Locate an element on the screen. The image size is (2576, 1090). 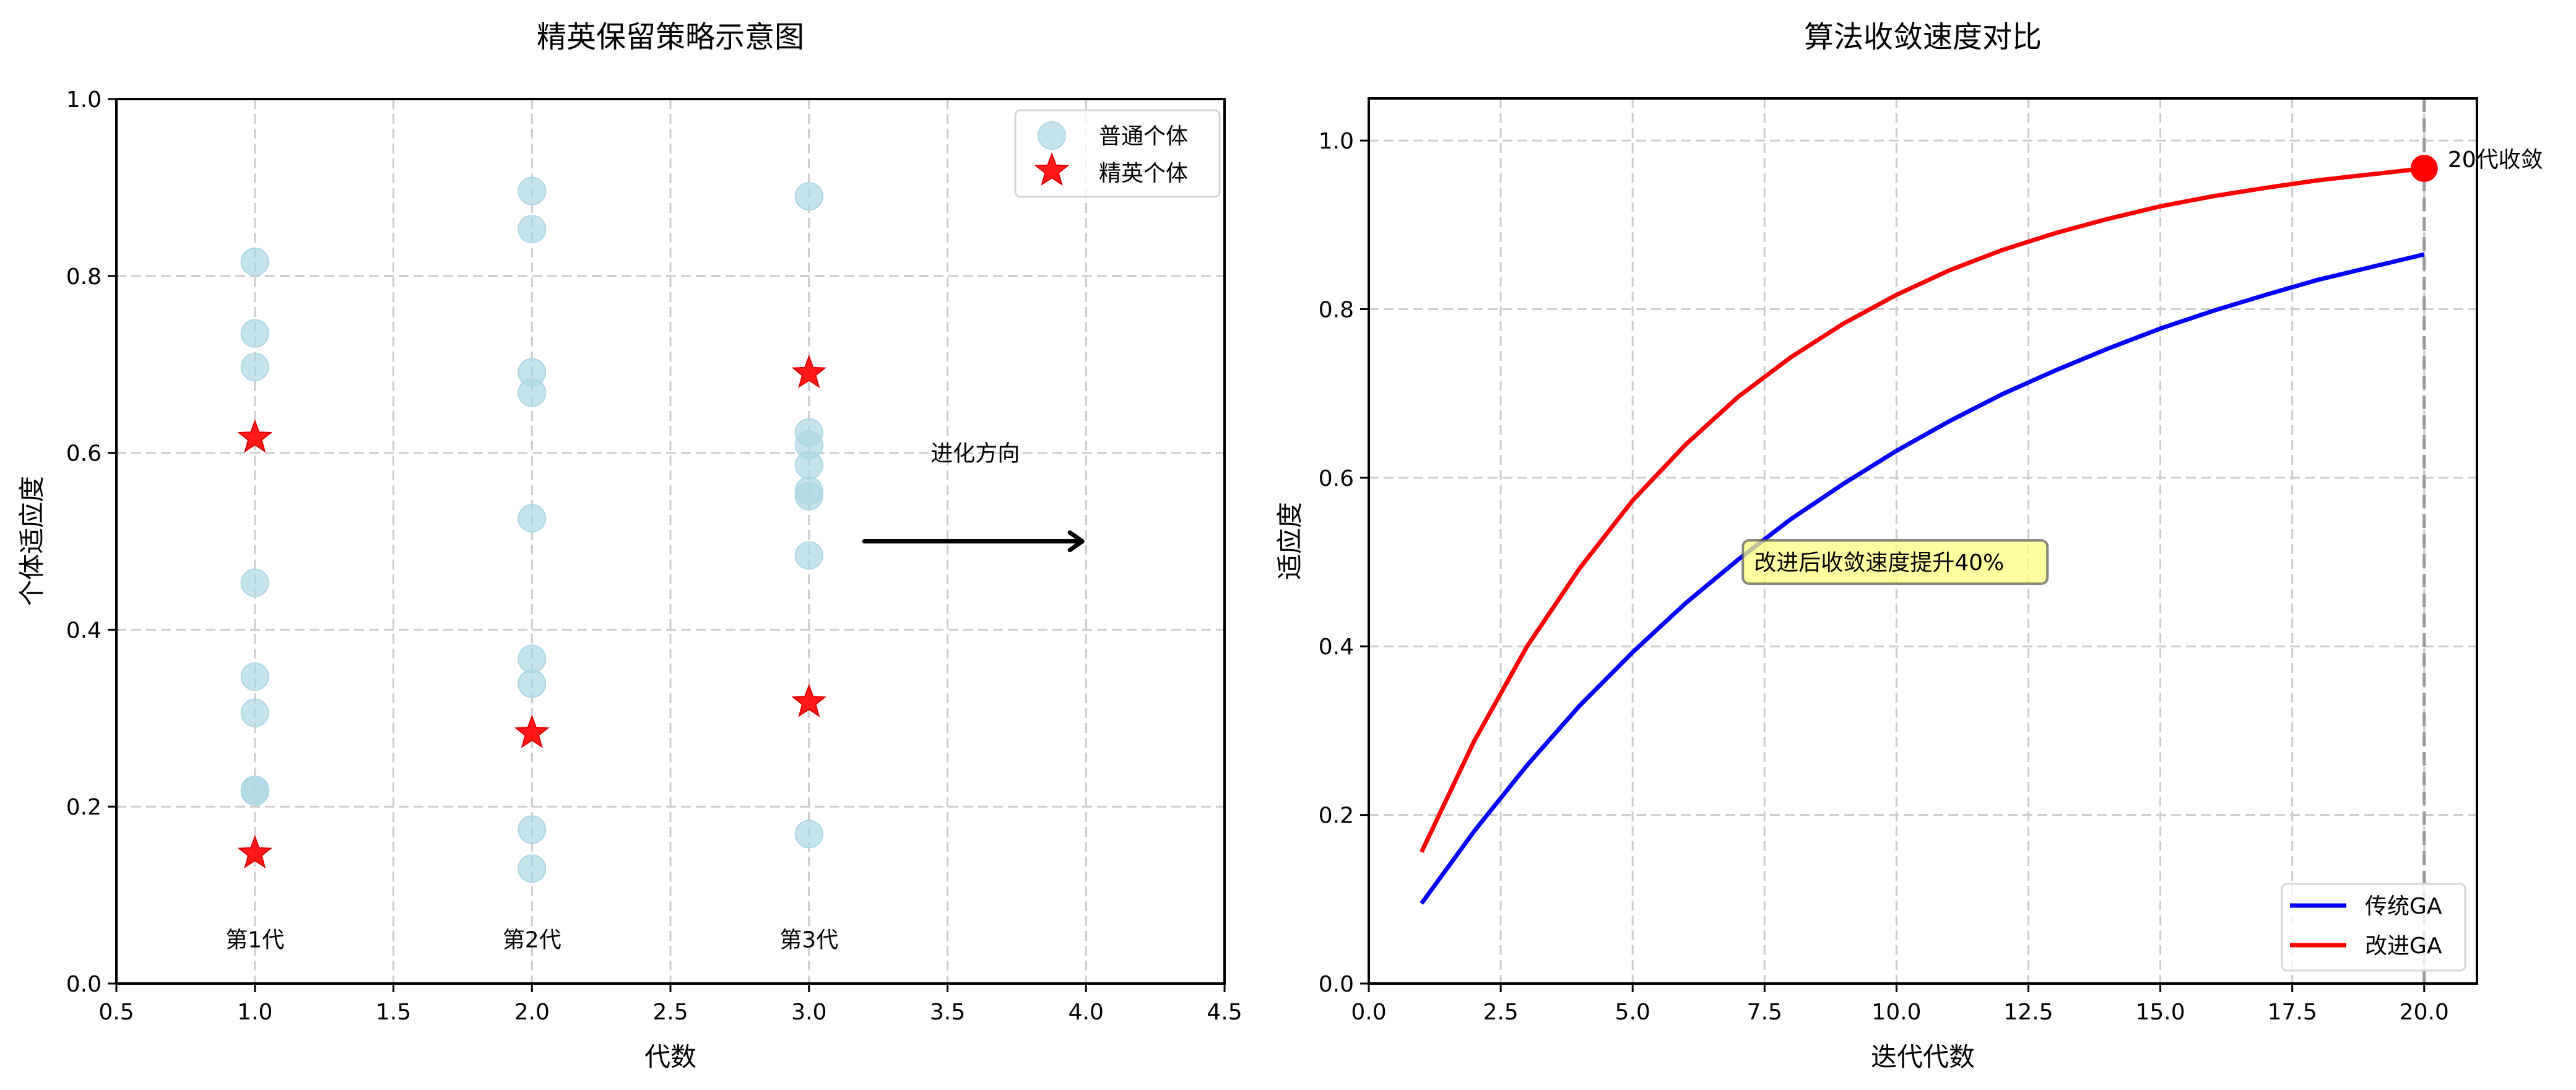
legend-star-icon is located at coordinates (1052, 169).